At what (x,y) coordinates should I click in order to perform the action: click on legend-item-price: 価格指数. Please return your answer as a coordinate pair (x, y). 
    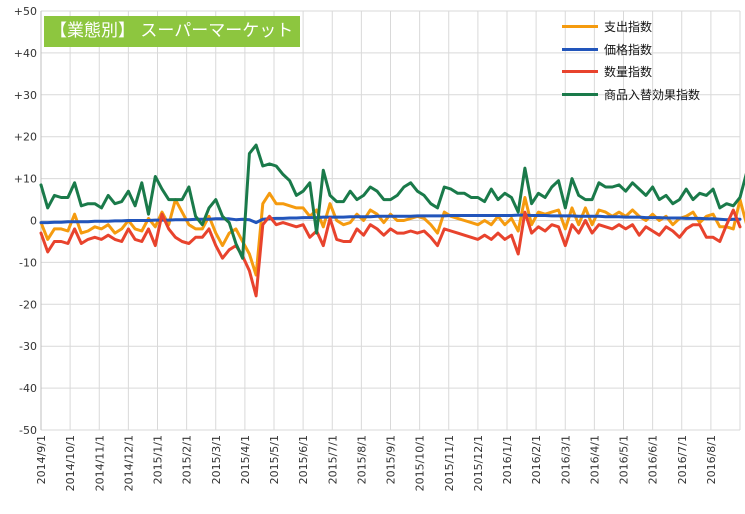
    Looking at the image, I should click on (652, 50).